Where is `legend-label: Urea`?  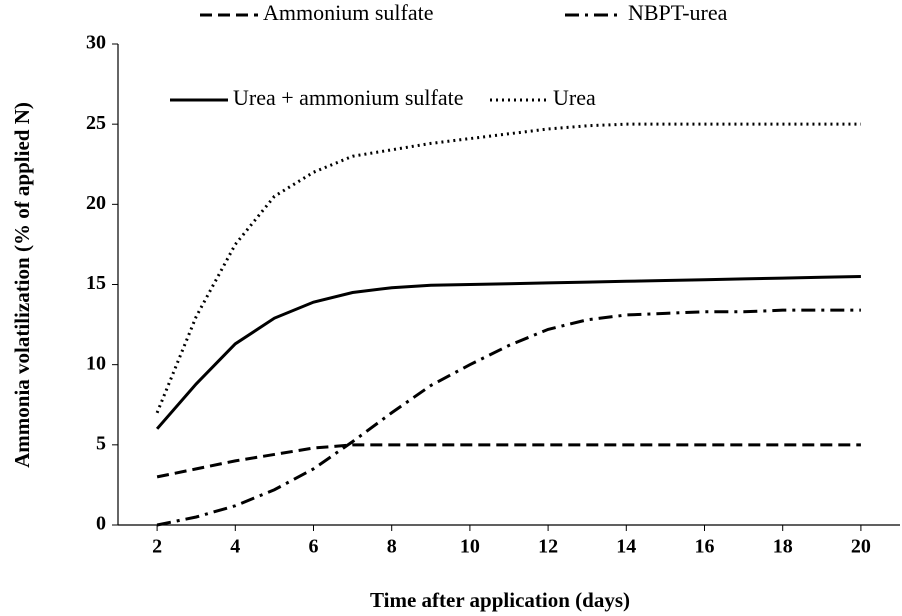
legend-label: Urea is located at coordinates (574, 97).